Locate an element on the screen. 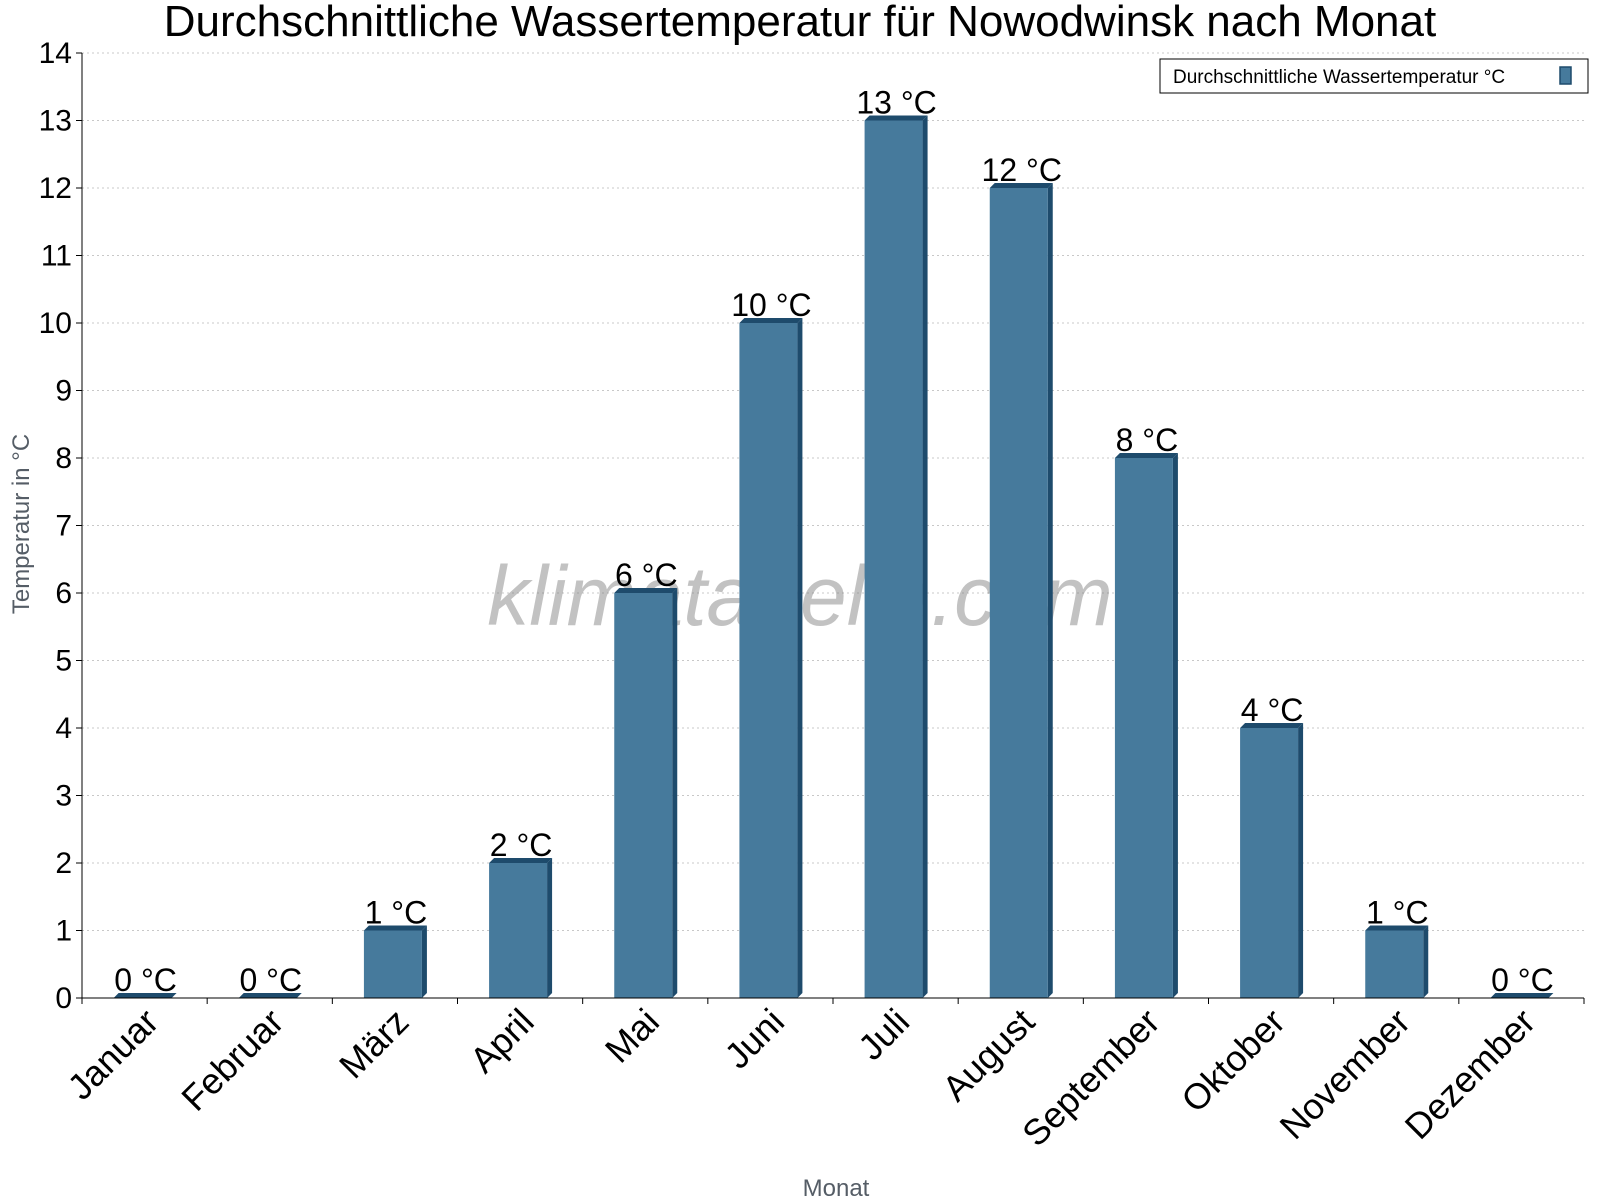 This screenshot has width=1600, height=1200. data-label: 8 °C is located at coordinates (1147, 440).